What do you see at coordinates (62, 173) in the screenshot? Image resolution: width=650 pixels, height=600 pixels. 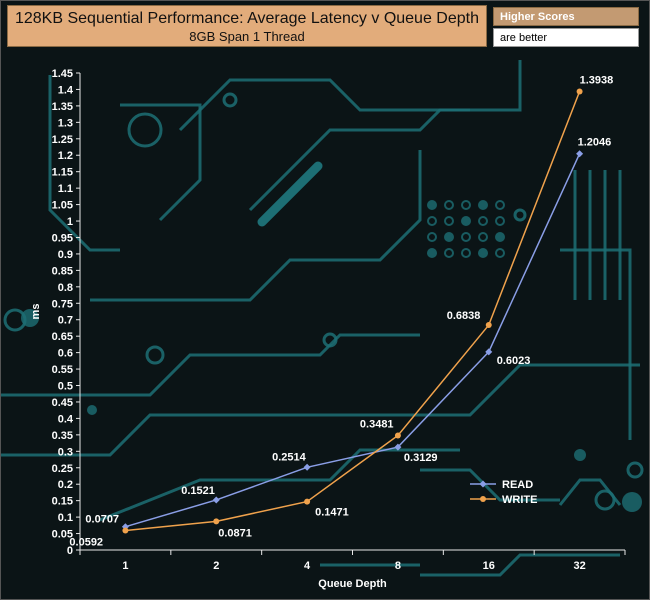 I see `y-tick-label: 1.15` at bounding box center [62, 173].